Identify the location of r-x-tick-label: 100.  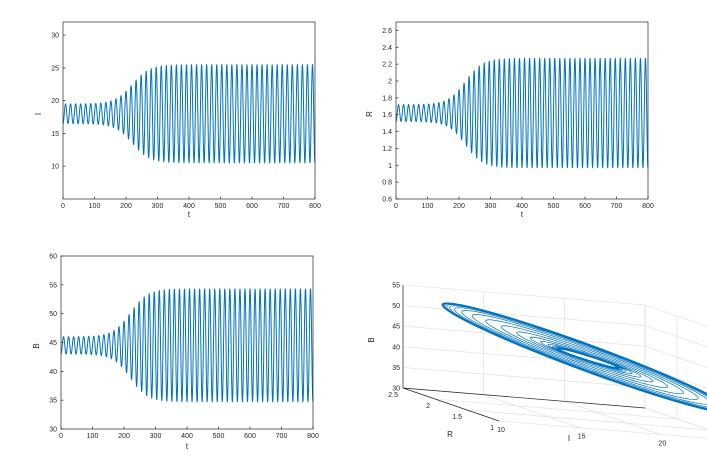
(428, 206).